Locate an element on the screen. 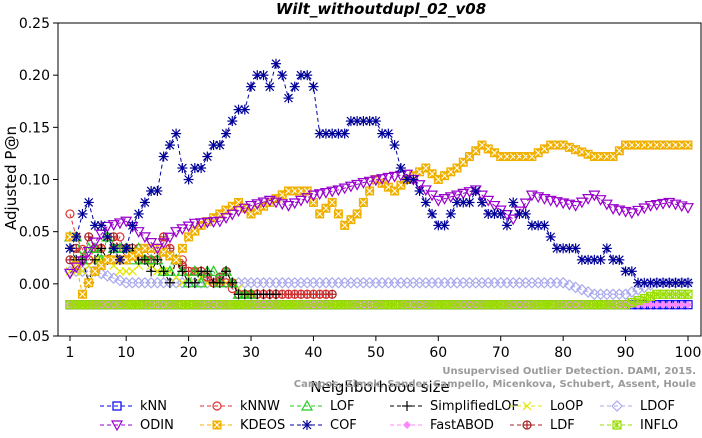 The height and width of the screenshot is (438, 702). point-inflo is located at coordinates (688, 294).